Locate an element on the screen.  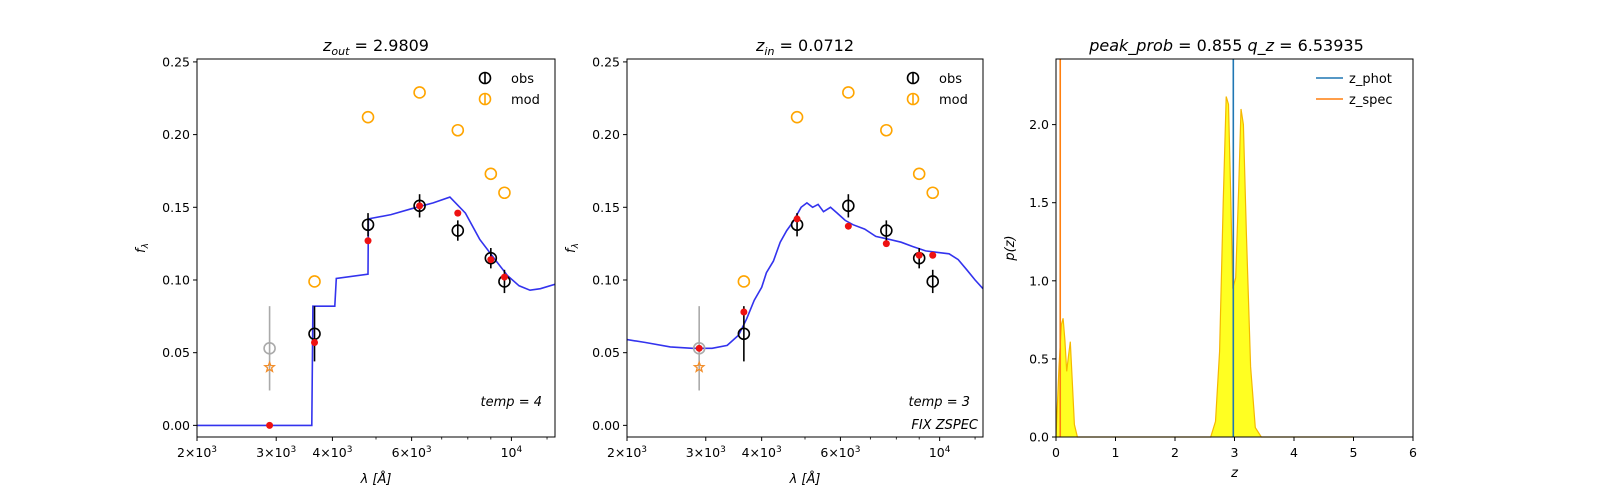
y-tick-label: 1.0 is located at coordinates (1039, 280).